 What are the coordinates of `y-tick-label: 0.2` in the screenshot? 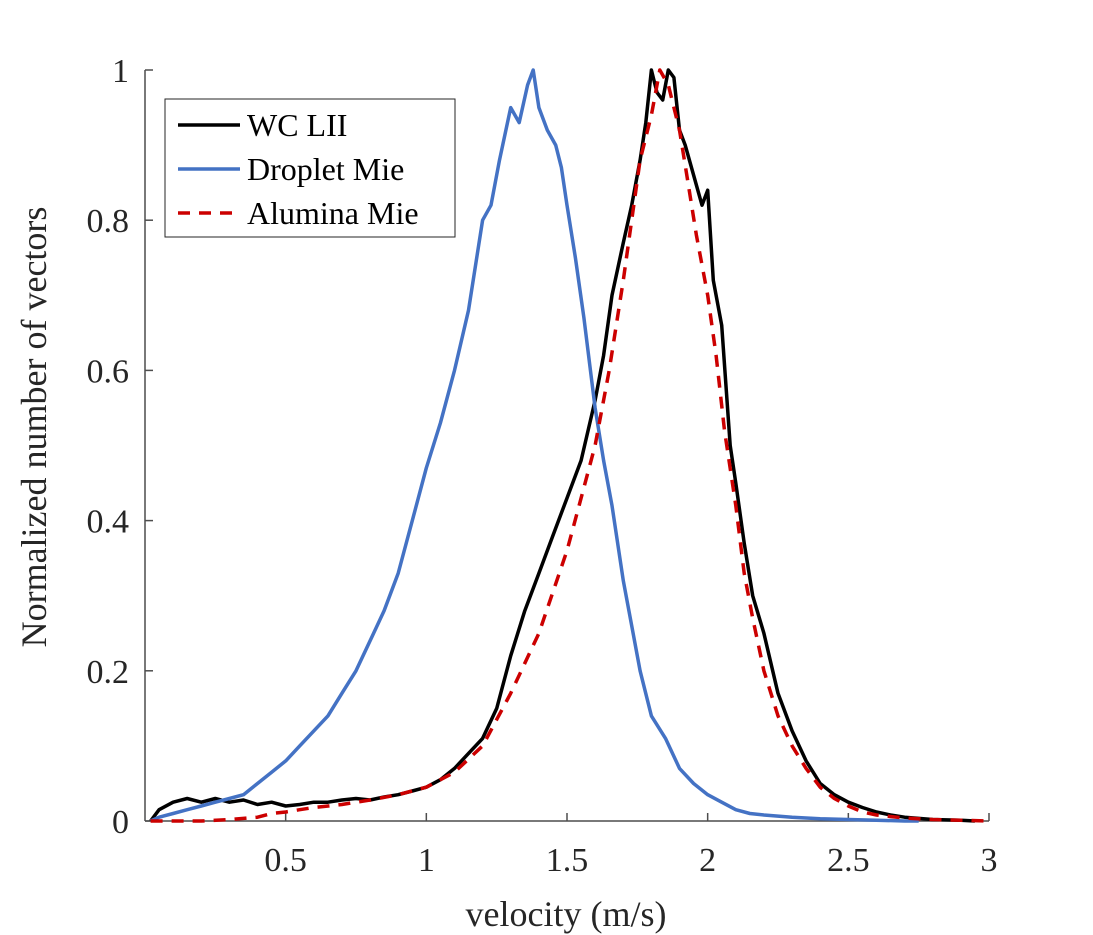 It's located at (108, 672).